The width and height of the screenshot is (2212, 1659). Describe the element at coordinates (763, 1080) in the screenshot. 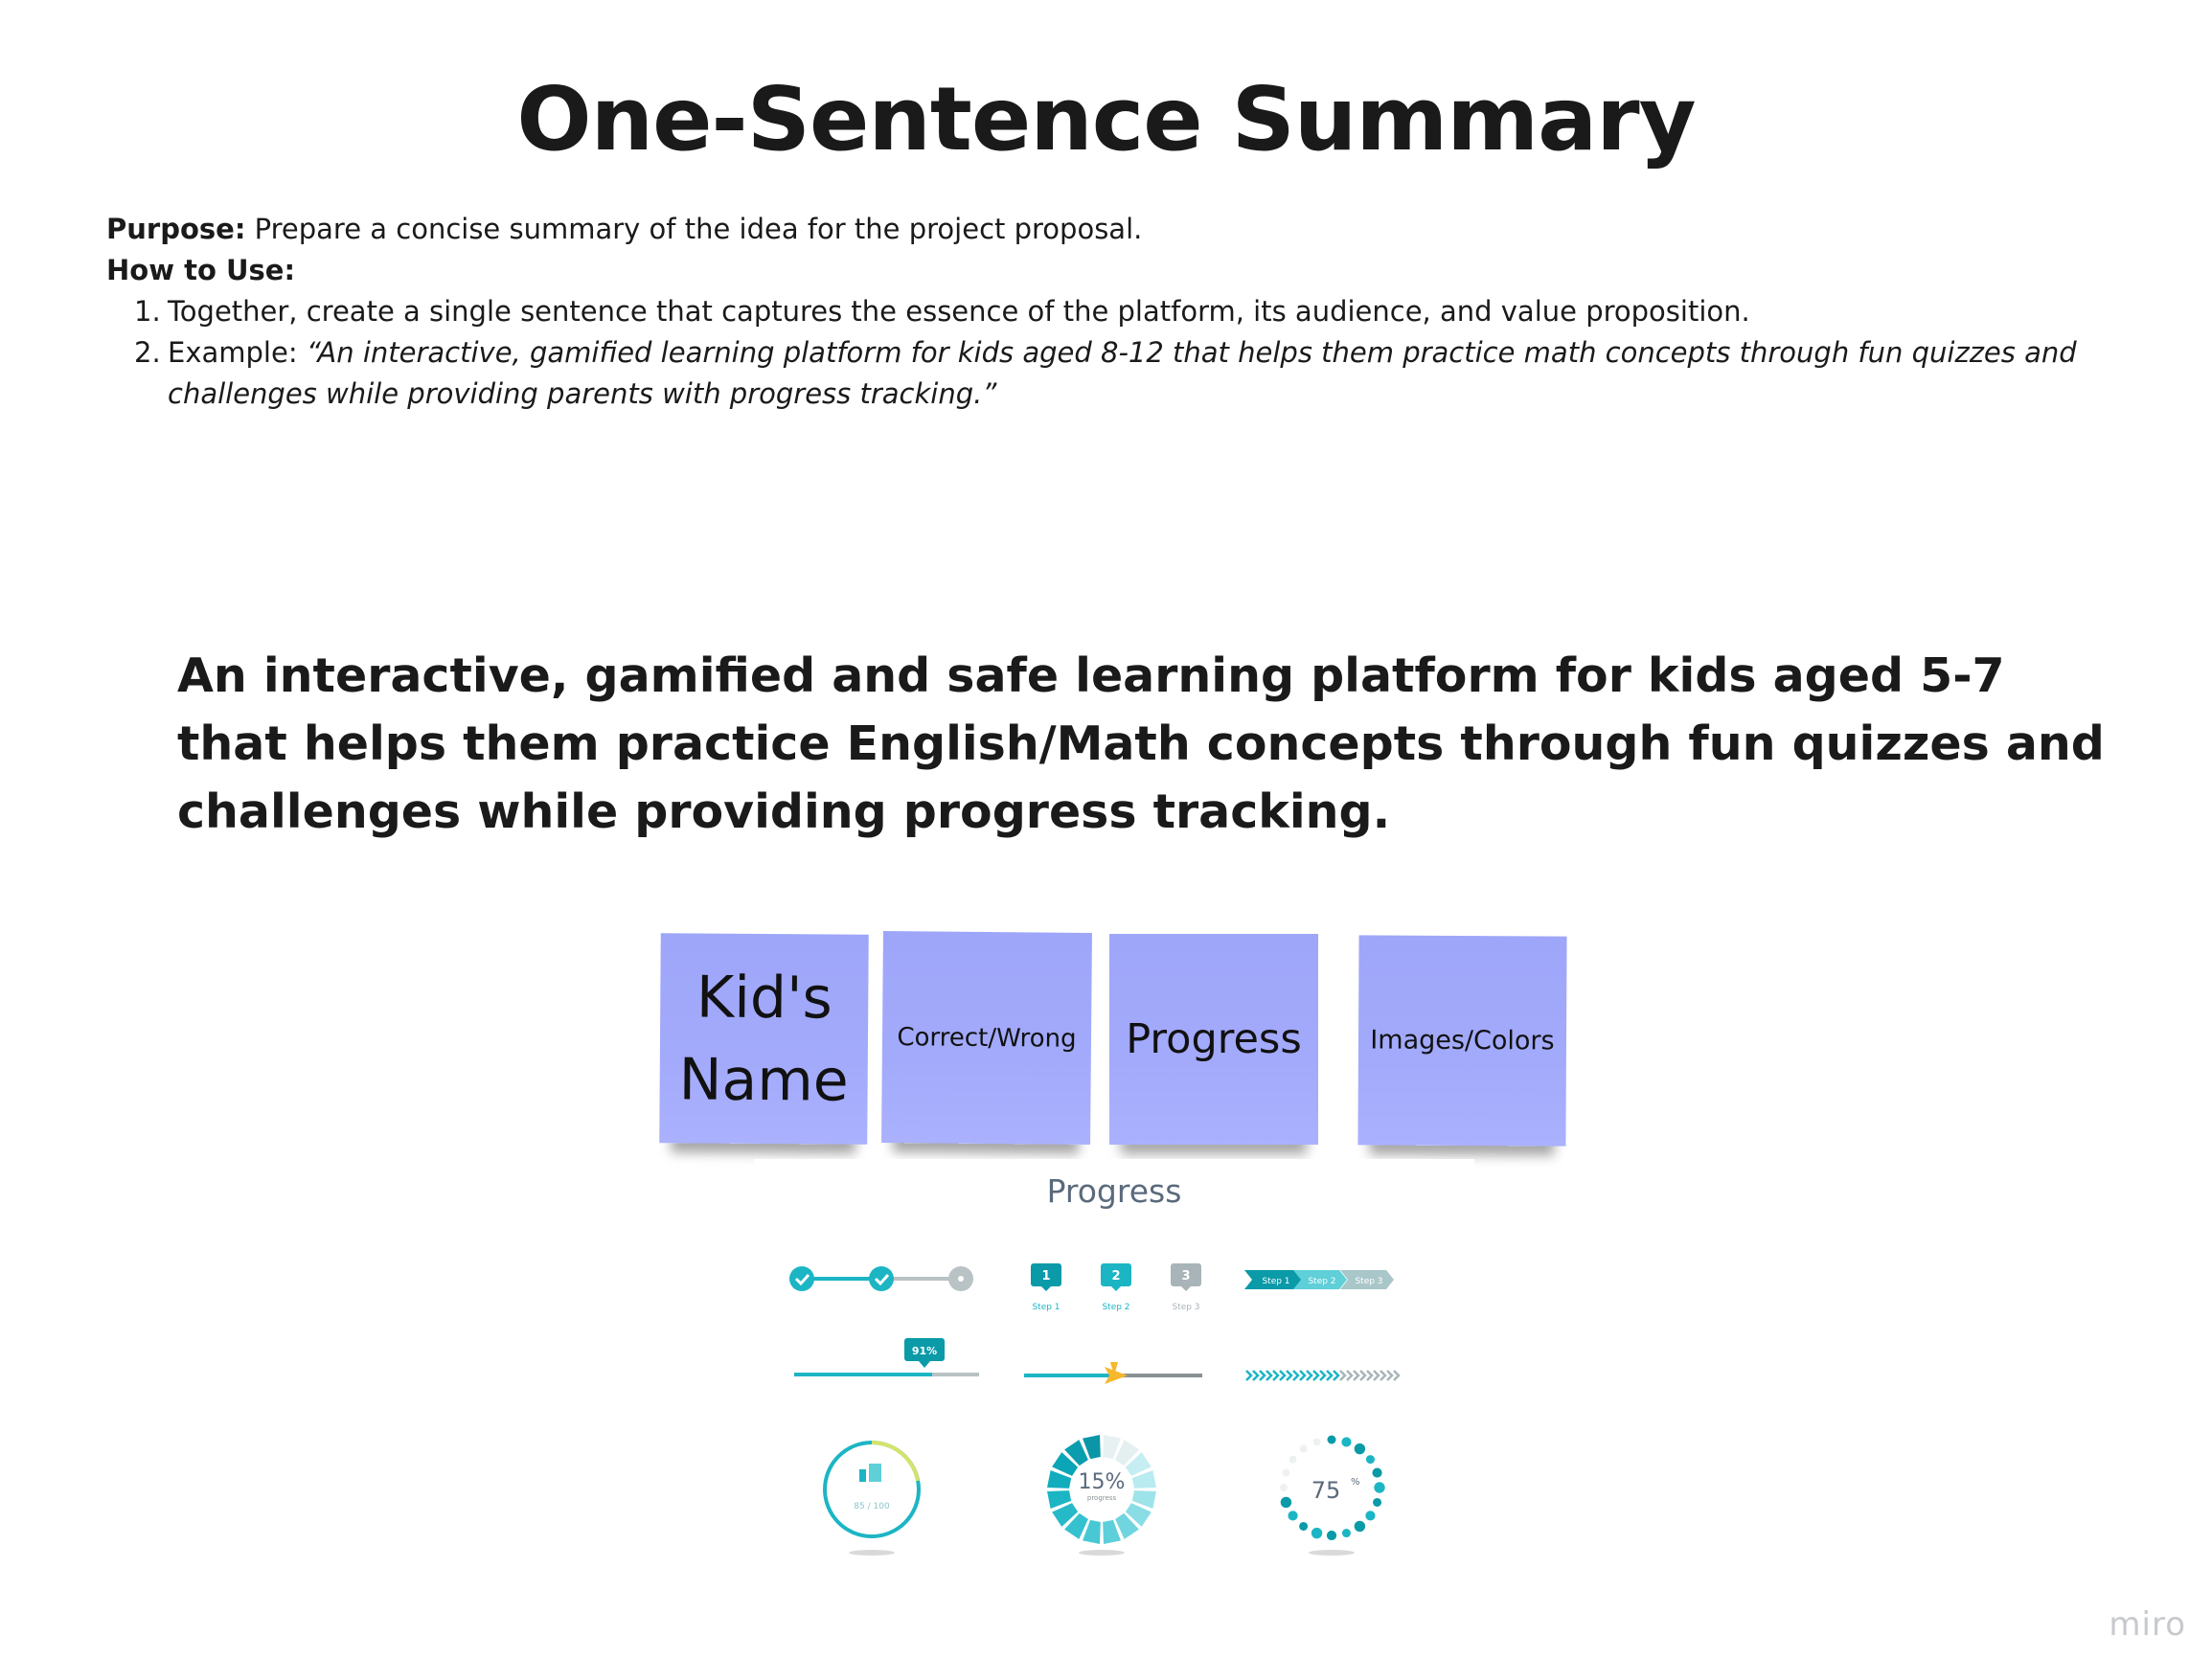

I see `sticky-note-line: Name` at that location.